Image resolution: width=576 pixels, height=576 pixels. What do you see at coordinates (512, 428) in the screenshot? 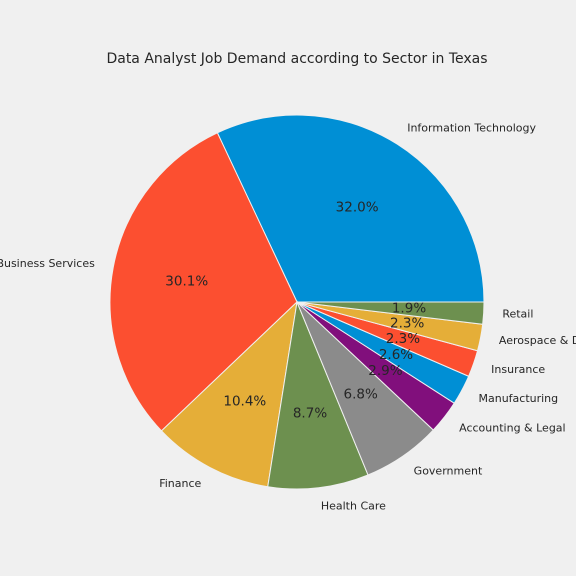
I see `category-label-accounting-and-legal: Accounting & Legal` at bounding box center [512, 428].